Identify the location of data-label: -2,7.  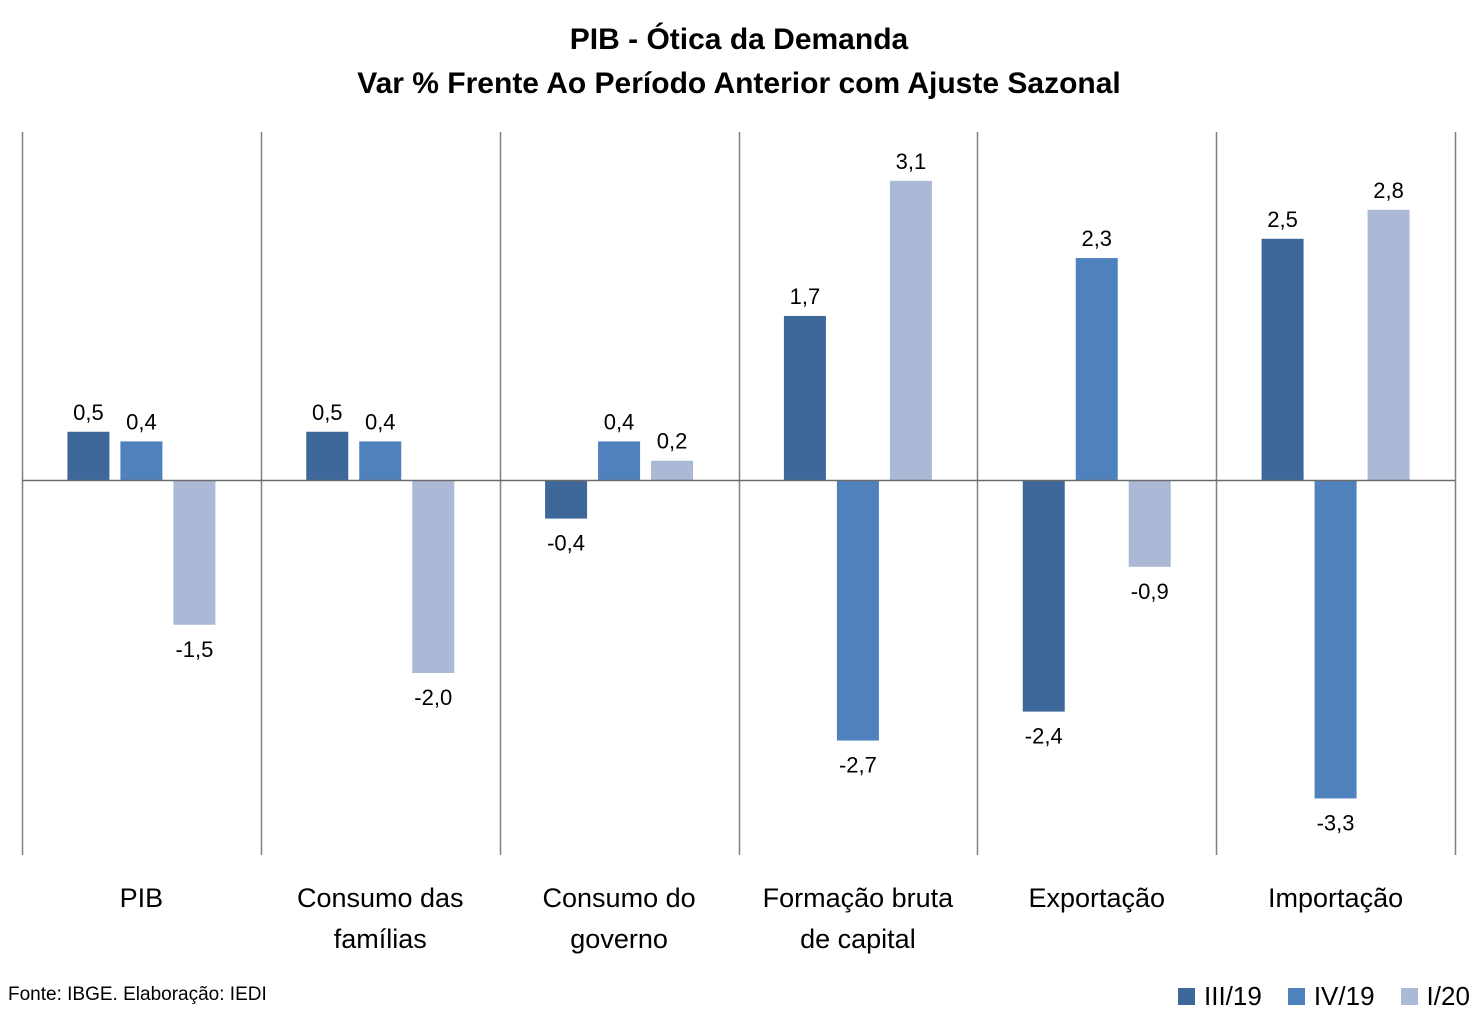
(858, 765).